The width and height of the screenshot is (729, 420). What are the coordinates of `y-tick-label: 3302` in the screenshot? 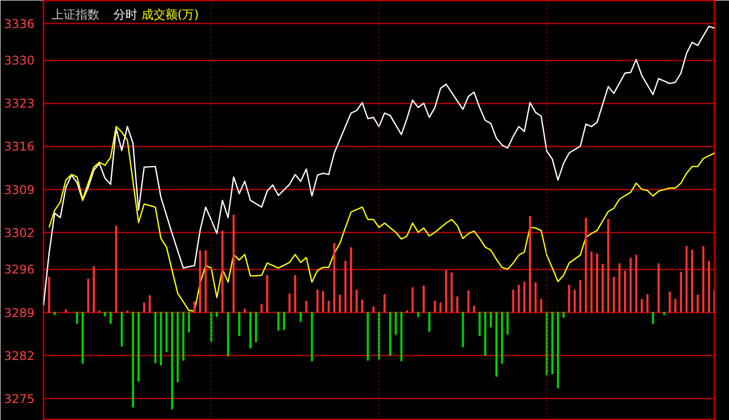 It's located at (19, 233).